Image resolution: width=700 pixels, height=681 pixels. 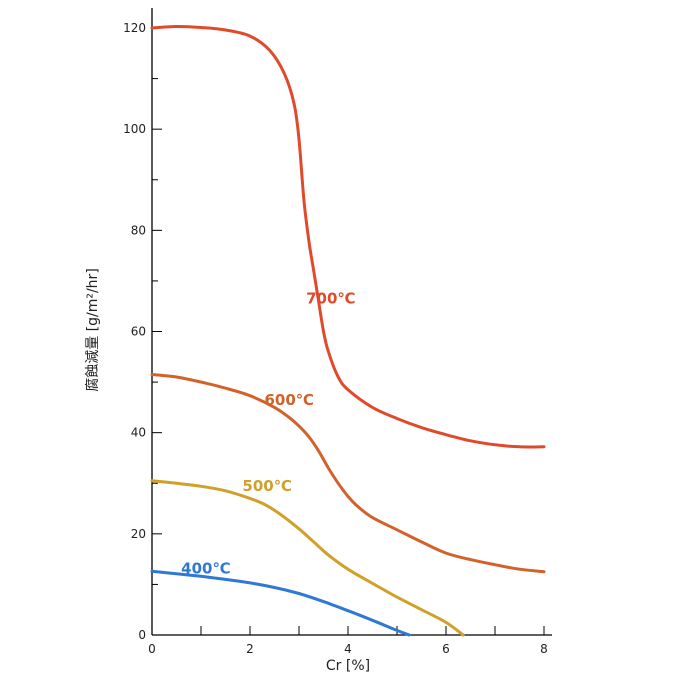 What do you see at coordinates (266, 486) in the screenshot?
I see `series-label-2: 500℃` at bounding box center [266, 486].